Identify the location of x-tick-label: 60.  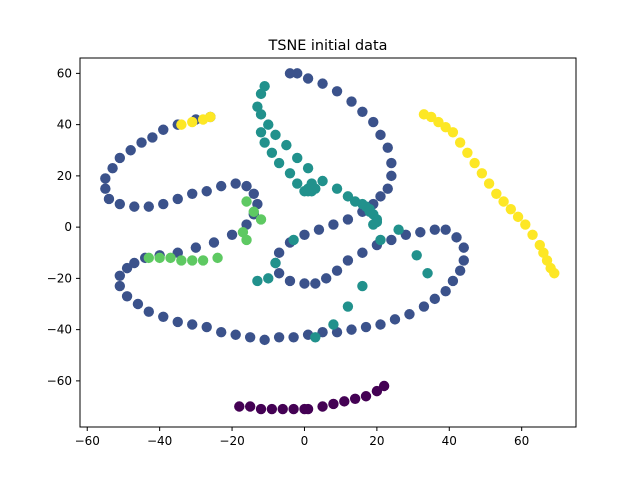
(521, 441).